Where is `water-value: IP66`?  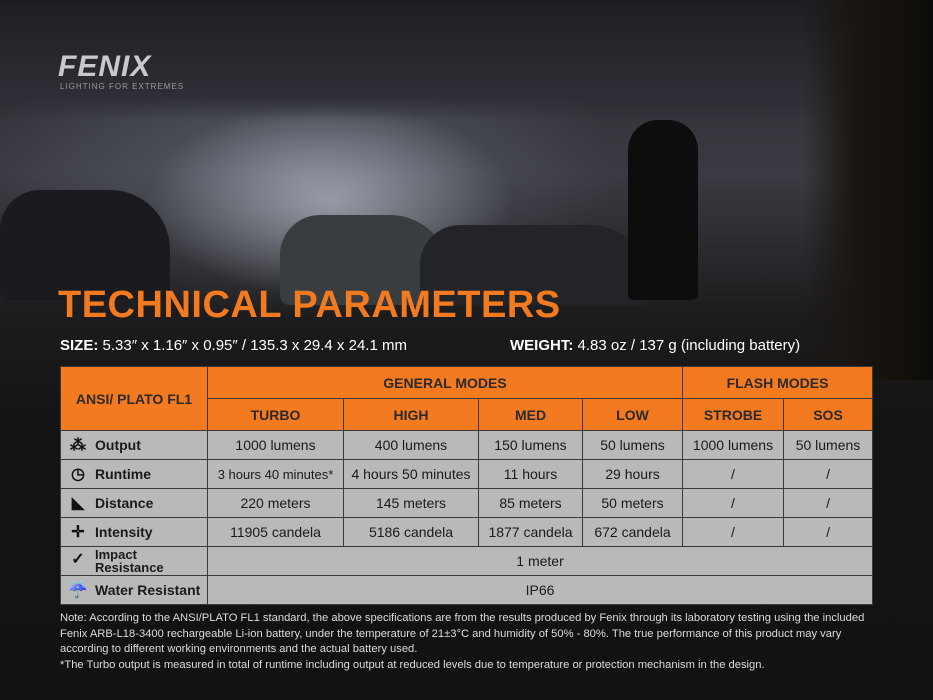
water-value: IP66 is located at coordinates (540, 590).